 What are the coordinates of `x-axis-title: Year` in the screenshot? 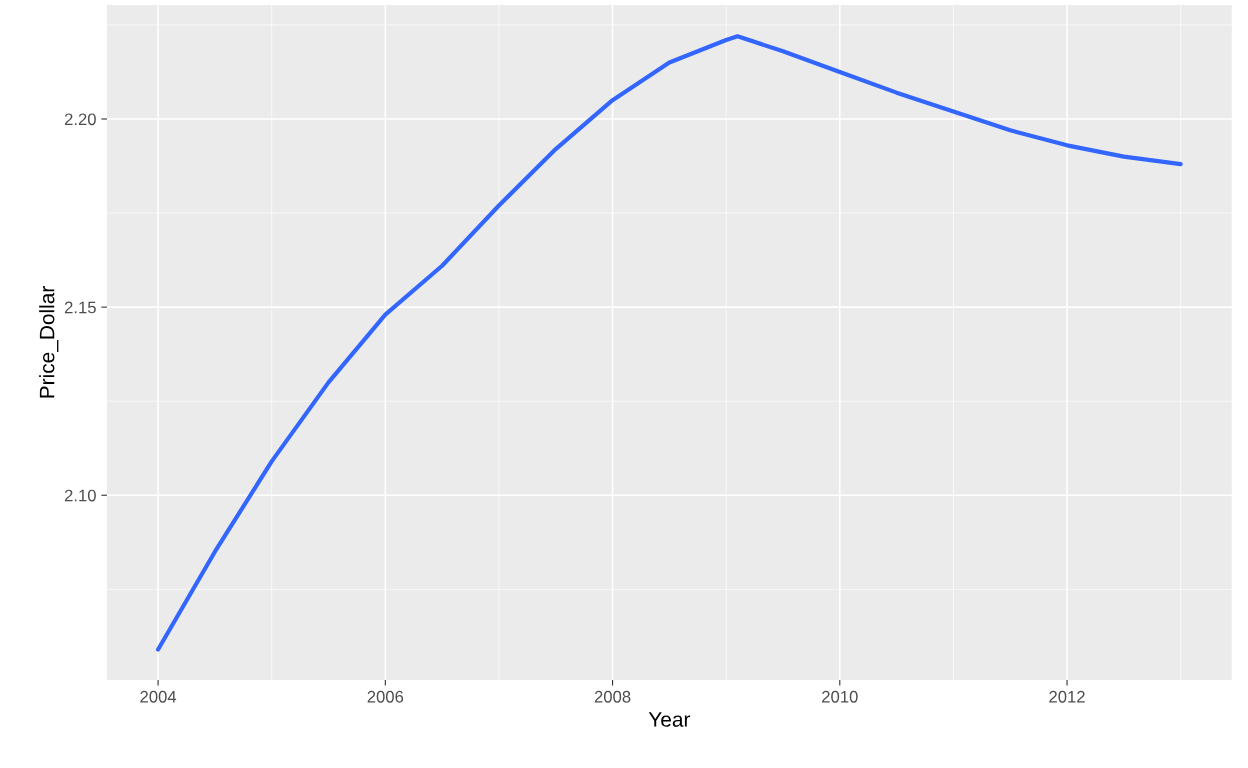 It's located at (669, 719).